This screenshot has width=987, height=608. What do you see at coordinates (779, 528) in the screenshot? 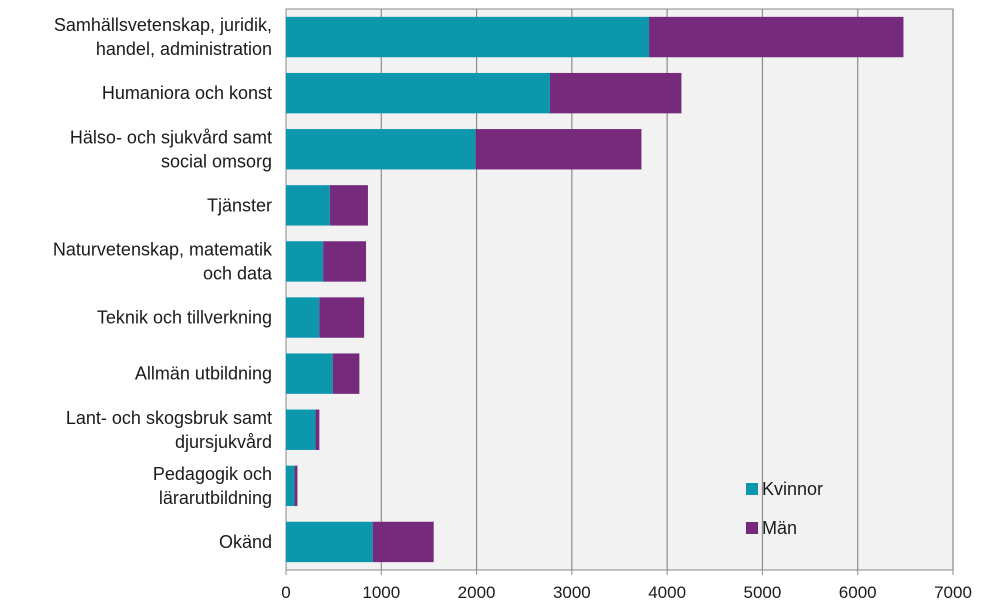
I see `legend-label-1: Män` at bounding box center [779, 528].